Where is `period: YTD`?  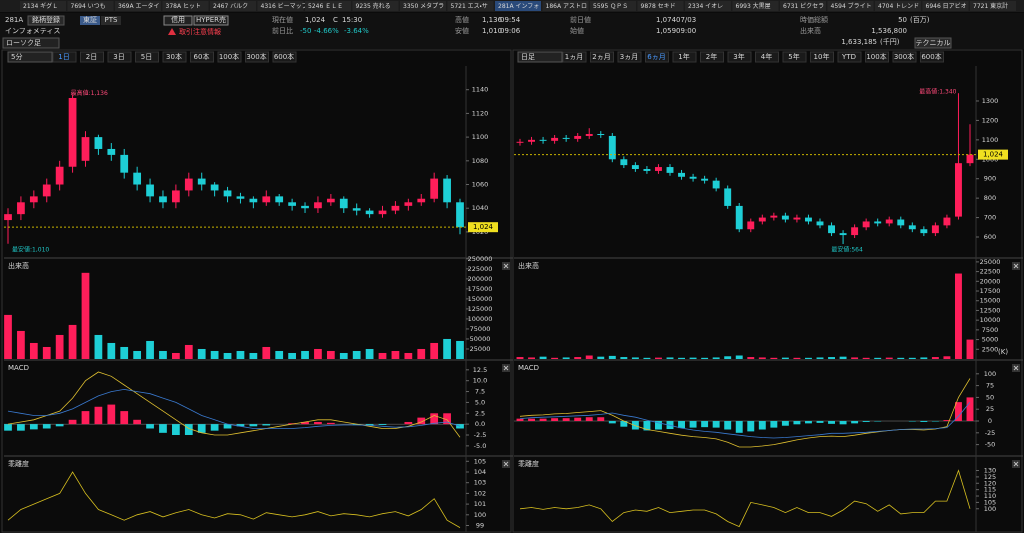
period: YTD is located at coordinates (848, 57).